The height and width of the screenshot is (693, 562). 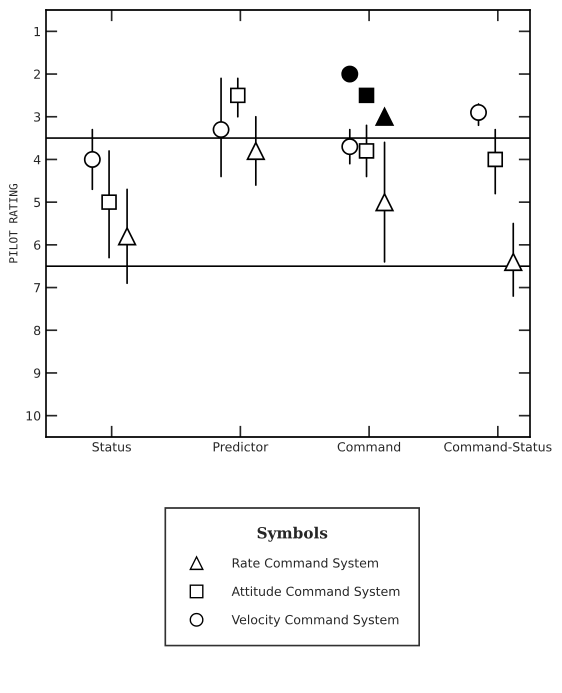 I want to click on y-tick-label: 4, so click(x=37, y=159).